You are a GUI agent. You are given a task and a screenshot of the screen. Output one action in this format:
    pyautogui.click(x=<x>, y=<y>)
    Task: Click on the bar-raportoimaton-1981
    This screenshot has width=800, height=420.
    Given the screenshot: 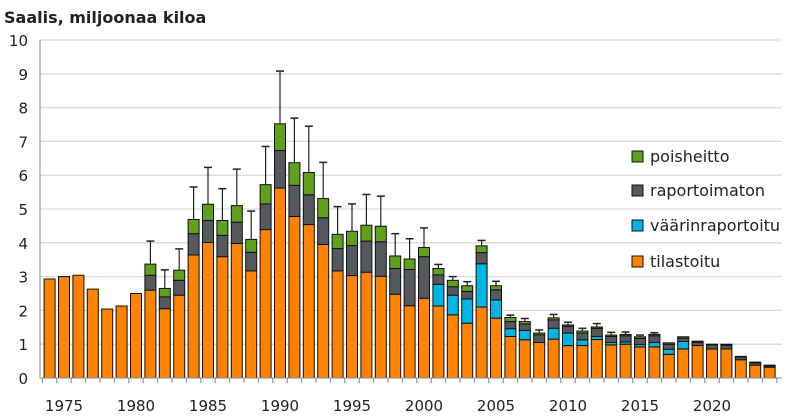 What is the action you would take?
    pyautogui.click(x=150, y=282)
    